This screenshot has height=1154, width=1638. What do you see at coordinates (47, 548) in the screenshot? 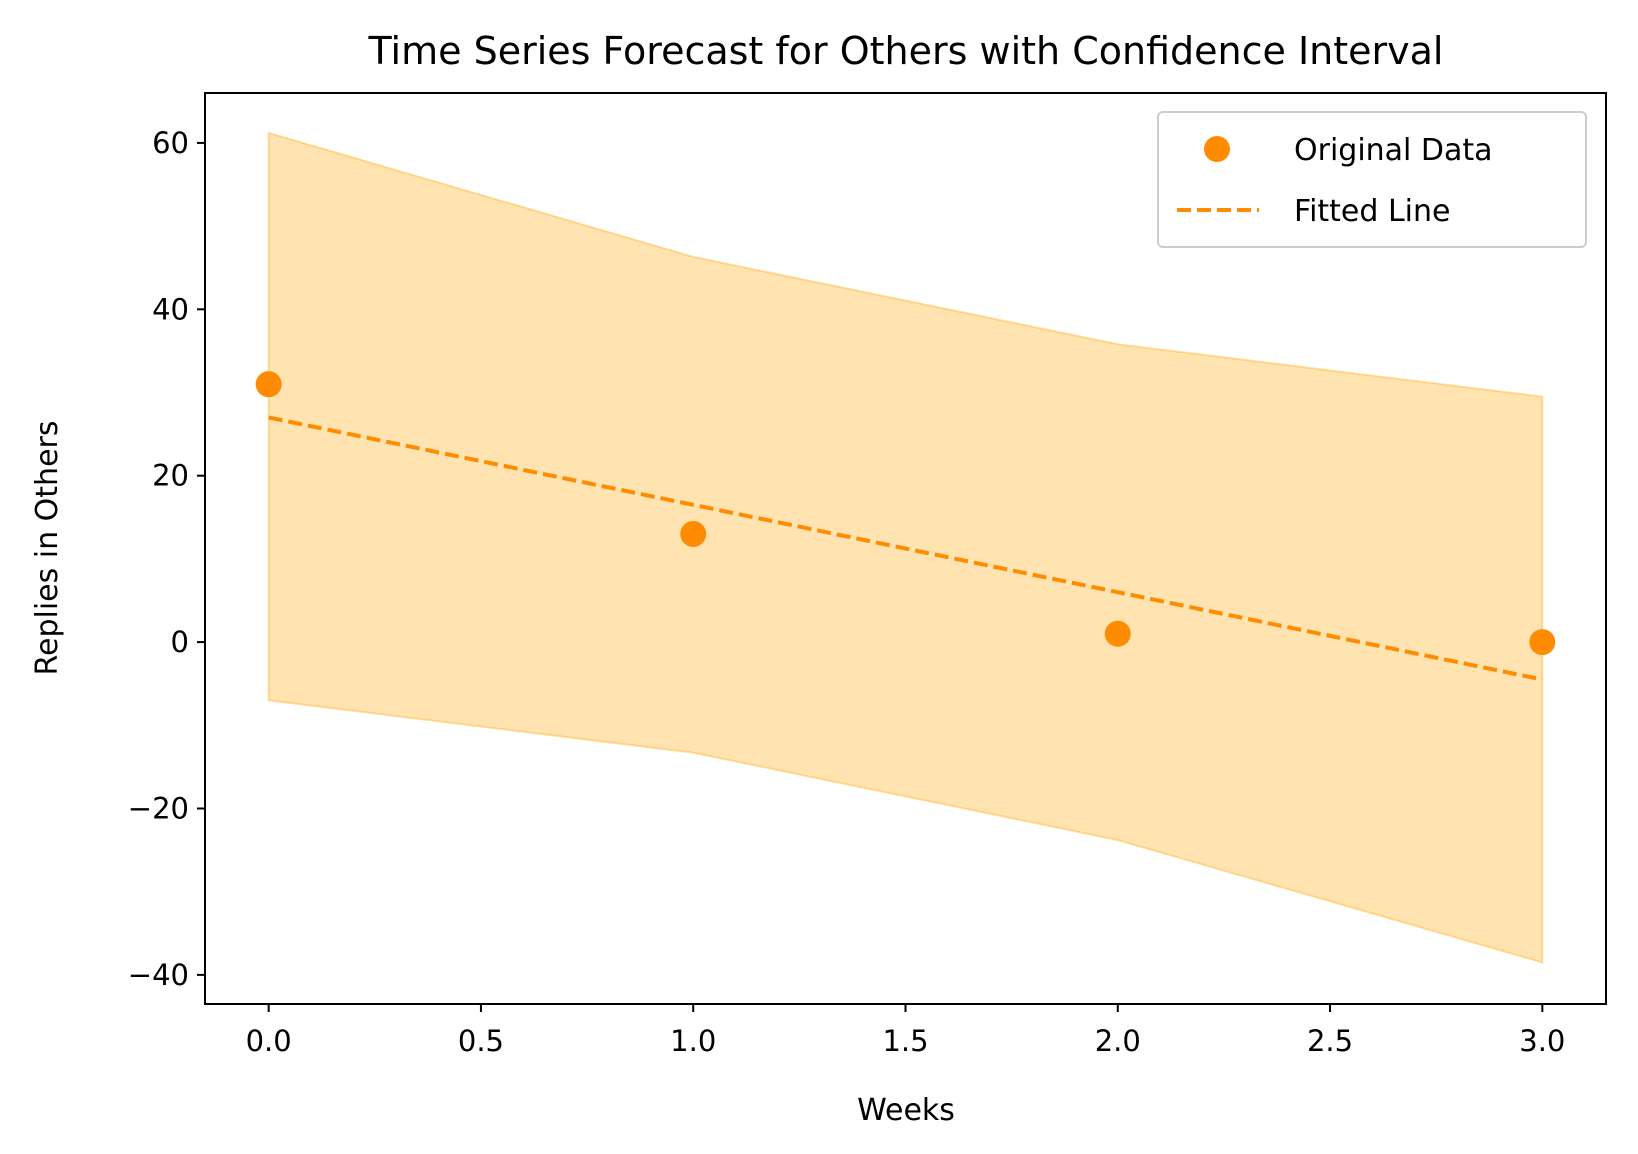
I see `y-axis-label: Replies in Others` at bounding box center [47, 548].